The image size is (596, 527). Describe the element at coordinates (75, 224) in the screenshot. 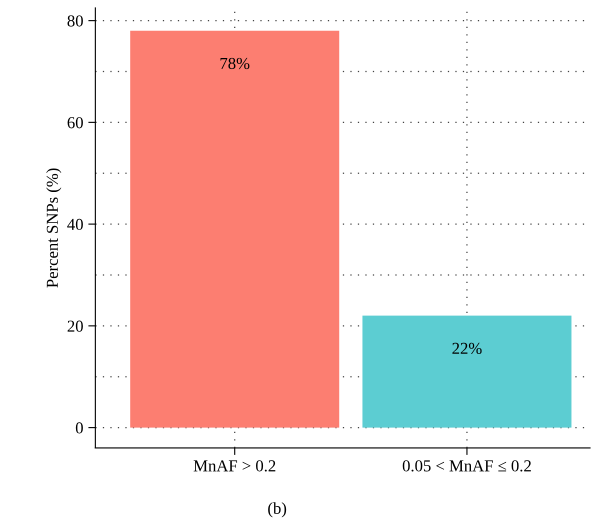

I see `y-tick-label: 40` at that location.